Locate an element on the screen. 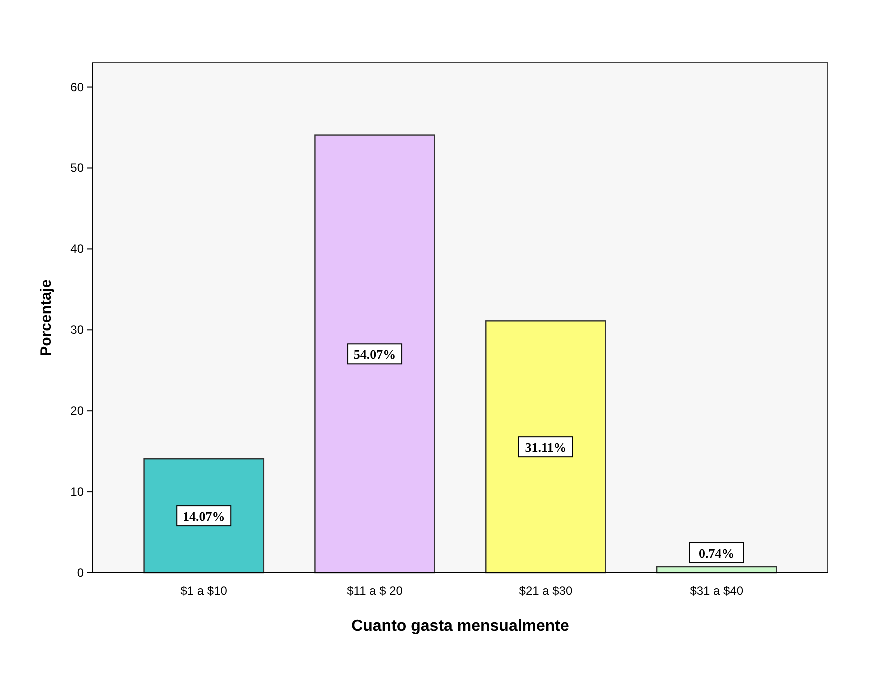 The image size is (876, 685). y-tick-label: 10 is located at coordinates (77, 492).